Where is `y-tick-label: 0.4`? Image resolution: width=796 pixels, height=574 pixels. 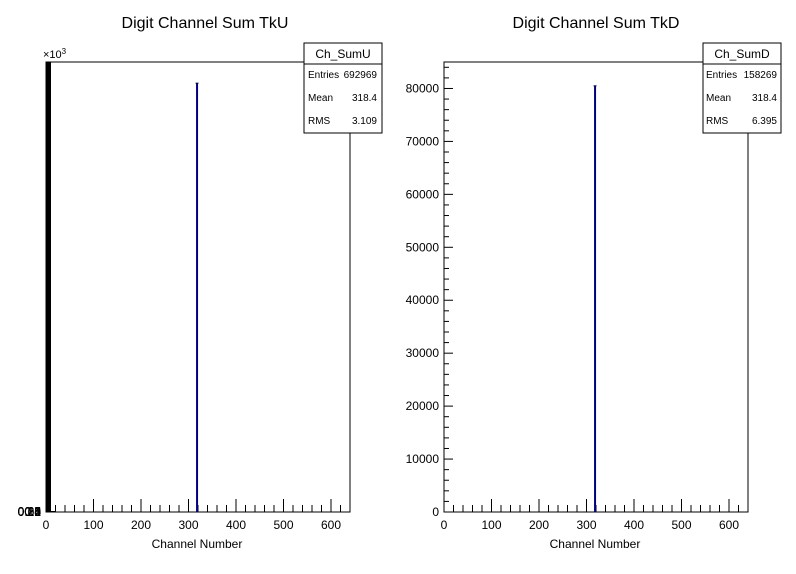 y-tick-label: 0.4 is located at coordinates (32, 512).